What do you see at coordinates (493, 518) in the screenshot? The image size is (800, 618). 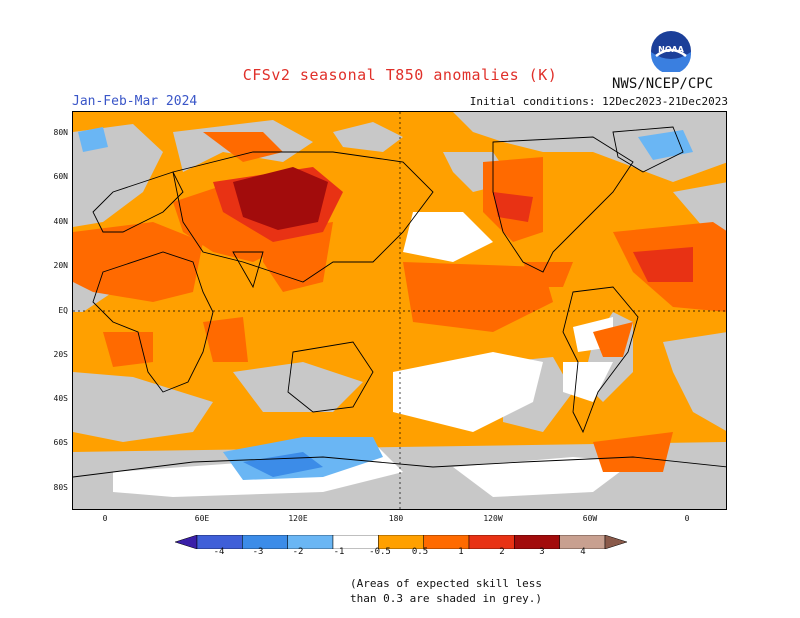 I see `lon-label: 120W` at bounding box center [493, 518].